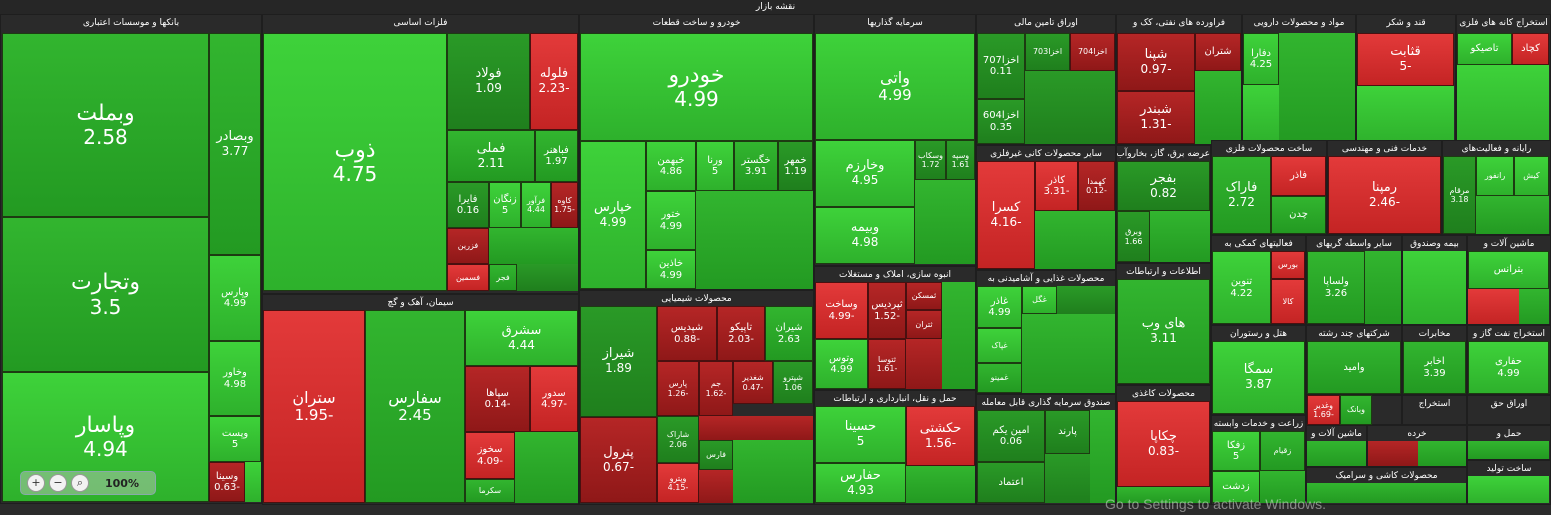 This screenshot has height=515, width=1551. Describe the element at coordinates (960, 160) in the screenshot. I see `stock-tile: وسپه 1.61` at that location.